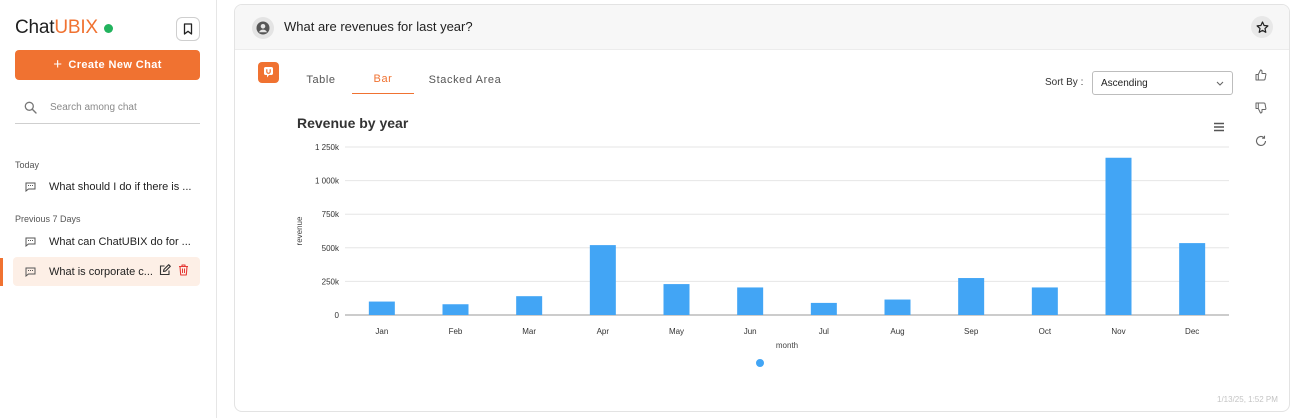 The height and width of the screenshot is (418, 1300). I want to click on section-label-previous-7-days: Previous 7 Days, so click(48, 219).